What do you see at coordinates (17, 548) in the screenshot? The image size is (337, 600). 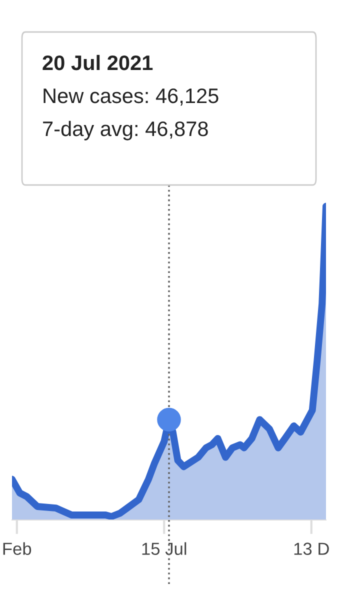 I see `x-tick-label: Feb` at bounding box center [17, 548].